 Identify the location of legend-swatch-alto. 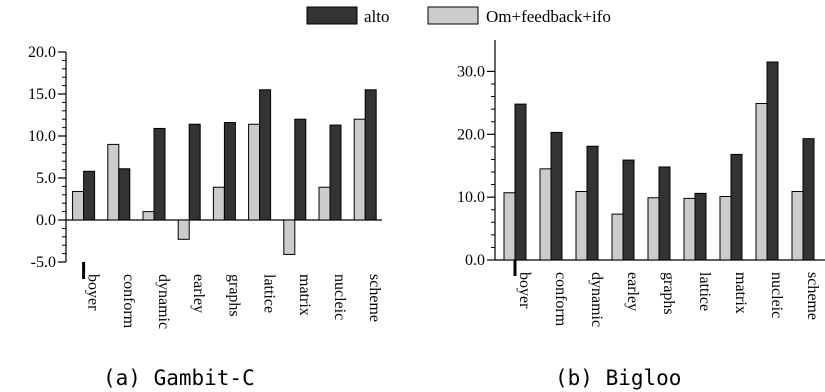
(332, 15).